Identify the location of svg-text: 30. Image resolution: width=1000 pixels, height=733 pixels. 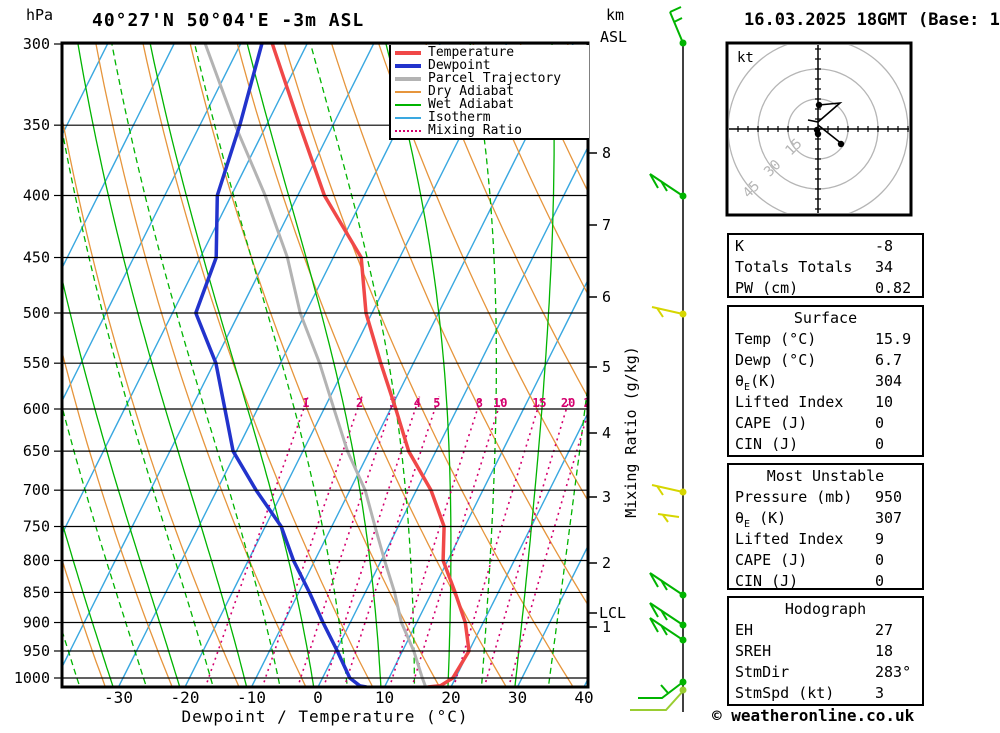
(517, 697).